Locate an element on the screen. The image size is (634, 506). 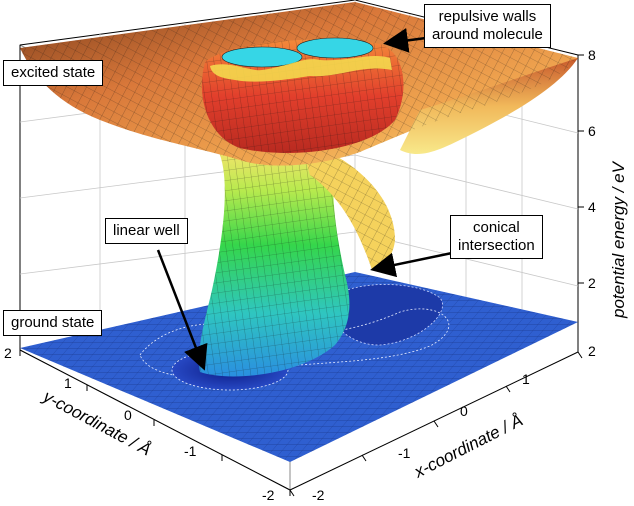
y-tick-label: 2 is located at coordinates (8, 353).